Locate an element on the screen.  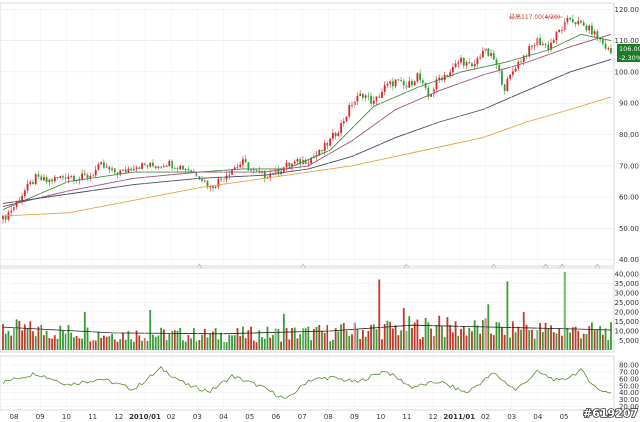
month-label: 10 is located at coordinates (66, 417).